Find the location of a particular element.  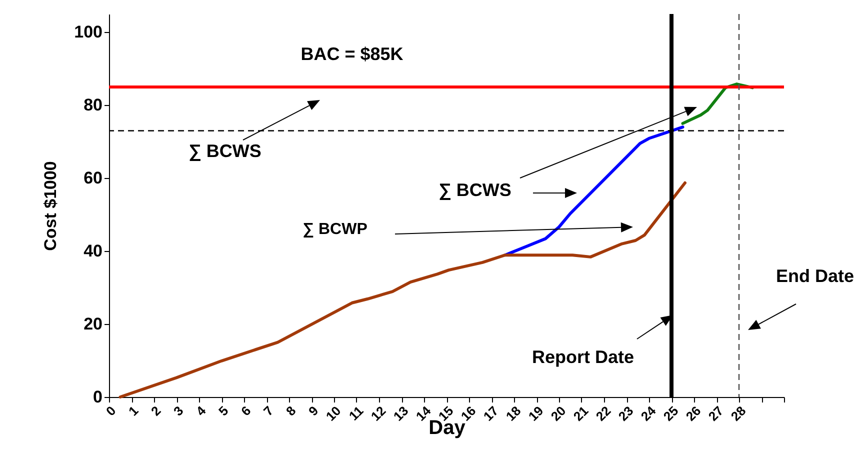

x-tick-label: 8 is located at coordinates (290, 411).